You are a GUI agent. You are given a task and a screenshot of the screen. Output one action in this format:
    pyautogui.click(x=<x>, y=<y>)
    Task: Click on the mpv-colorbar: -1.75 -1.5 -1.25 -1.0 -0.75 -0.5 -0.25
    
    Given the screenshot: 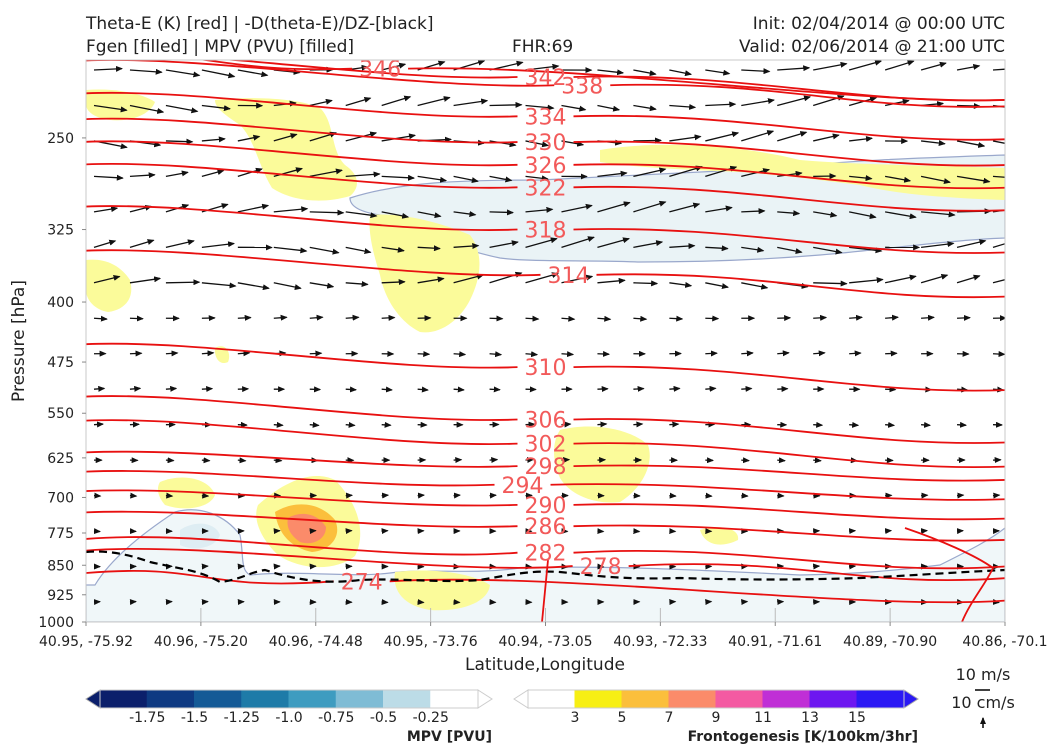 What is the action you would take?
    pyautogui.click(x=289, y=707)
    